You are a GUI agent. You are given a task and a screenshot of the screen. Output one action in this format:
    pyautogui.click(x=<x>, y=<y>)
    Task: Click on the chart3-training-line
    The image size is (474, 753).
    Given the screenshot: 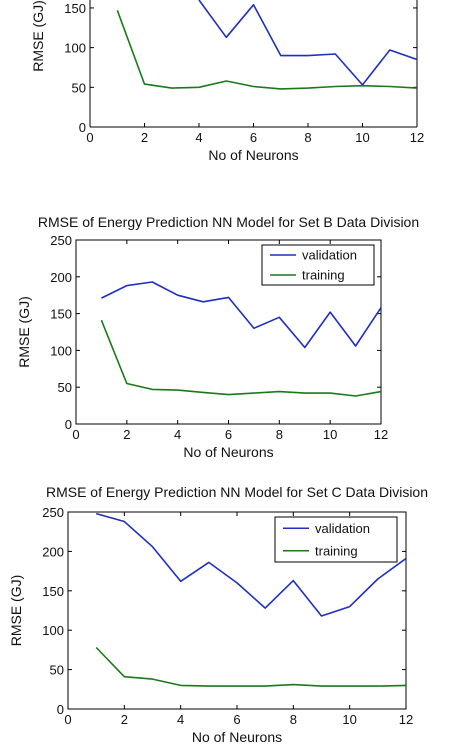 What is the action you would take?
    pyautogui.click(x=250, y=666)
    